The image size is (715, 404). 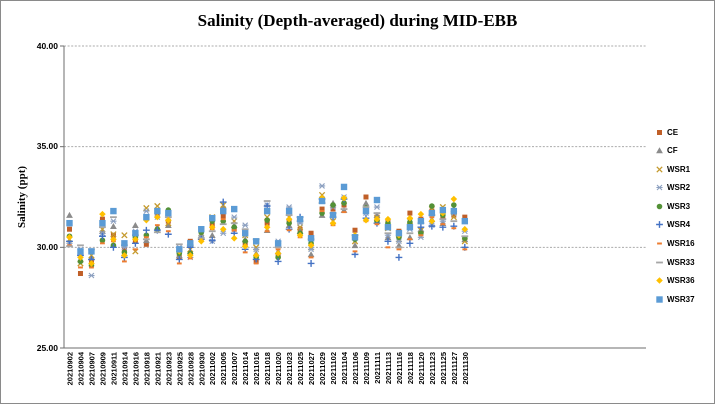 What do you see at coordinates (674, 132) in the screenshot?
I see `legend-item-CE: CE` at bounding box center [674, 132].